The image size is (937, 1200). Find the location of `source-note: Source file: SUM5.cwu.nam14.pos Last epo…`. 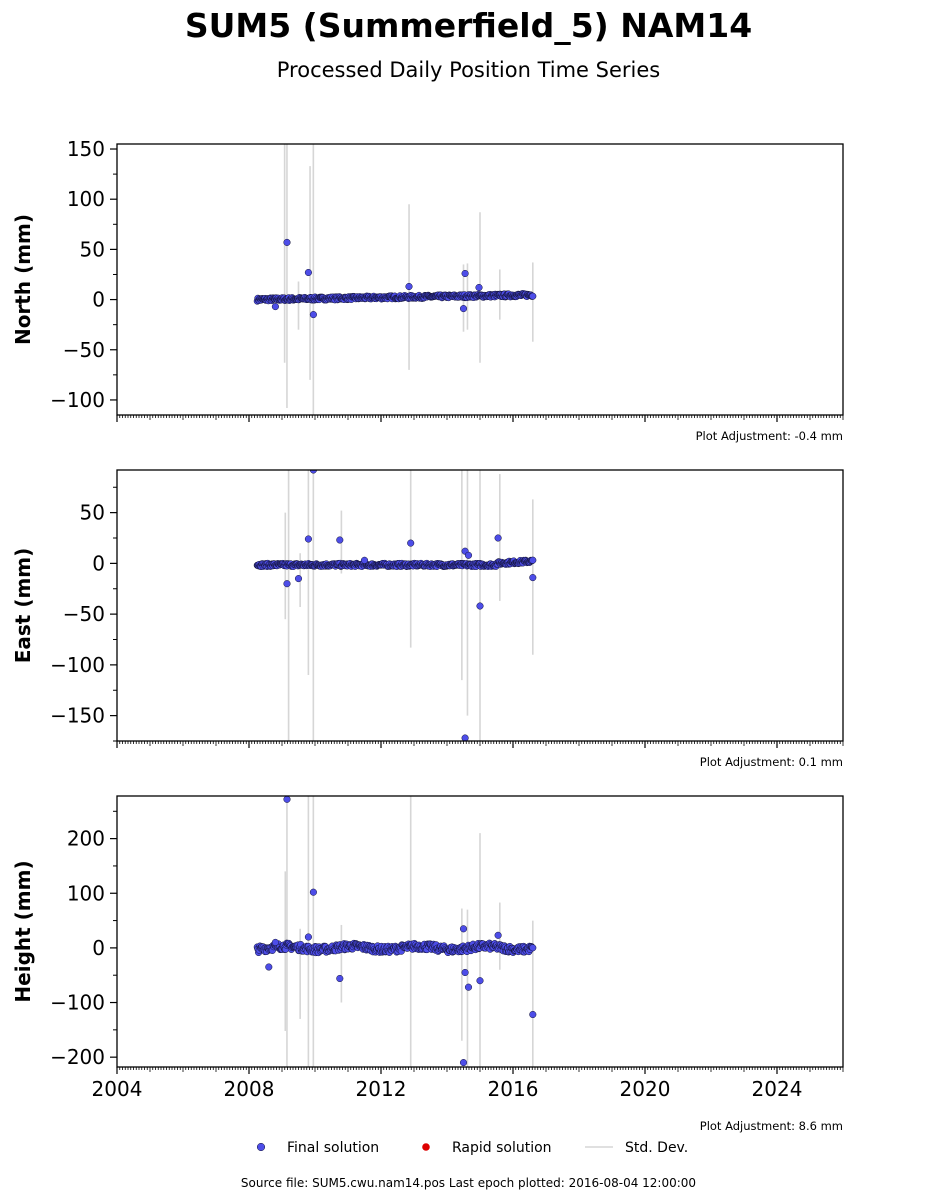

source-note: Source file: SUM5.cwu.nam14.pos Last epo… is located at coordinates (468, 1183).